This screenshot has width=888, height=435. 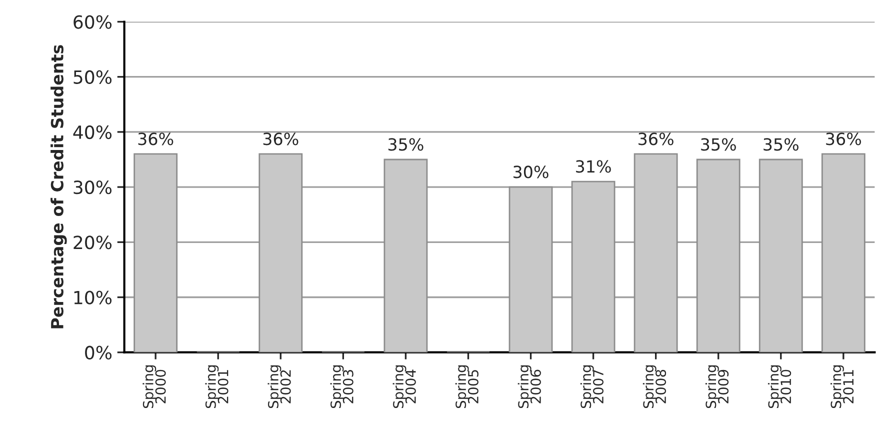 I want to click on data-label: 30%, so click(x=531, y=172).